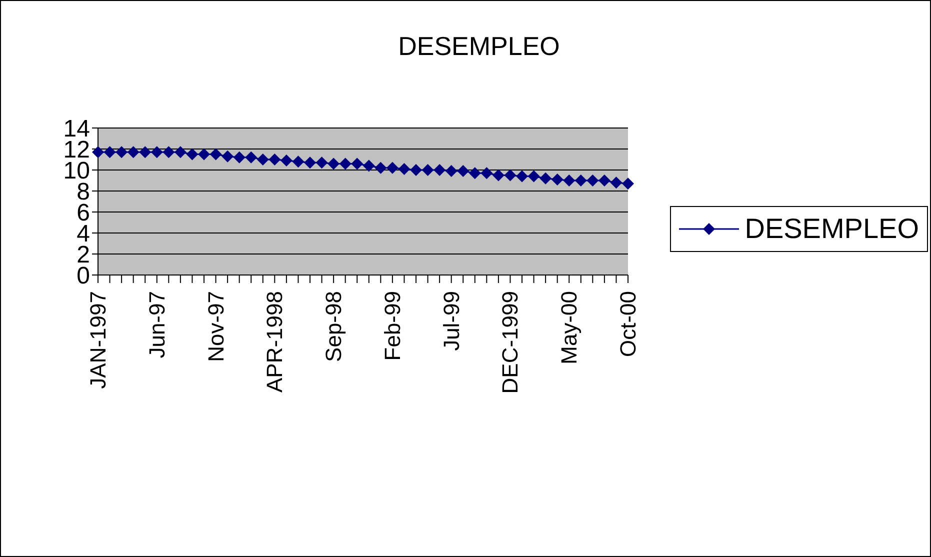 This screenshot has width=931, height=557. Describe the element at coordinates (275, 342) in the screenshot. I see `x-tick-label: APR-1998` at that location.